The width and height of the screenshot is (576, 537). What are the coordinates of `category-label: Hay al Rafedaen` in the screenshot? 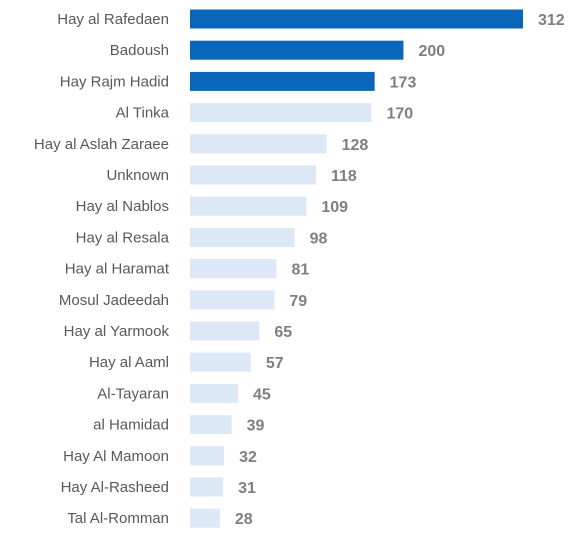 It's located at (113, 19).